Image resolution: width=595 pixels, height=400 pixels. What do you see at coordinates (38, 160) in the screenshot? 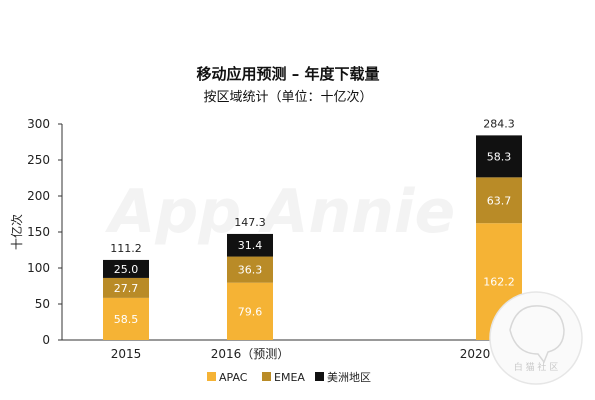
I see `y-tick-label: 250` at bounding box center [38, 160].